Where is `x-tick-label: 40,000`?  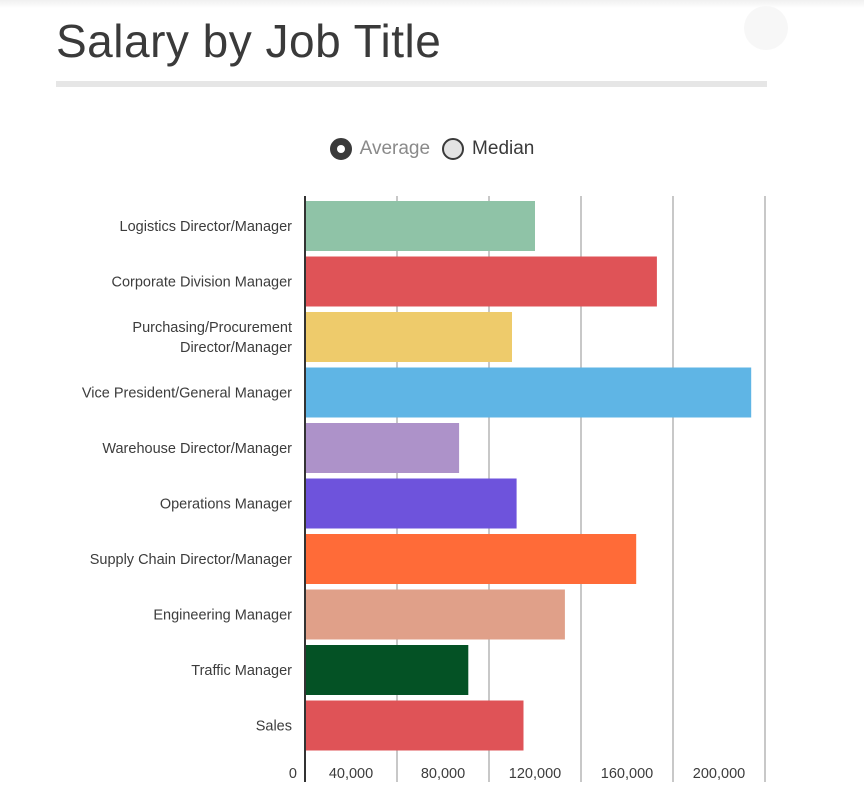
x-tick-label: 40,000 is located at coordinates (351, 774).